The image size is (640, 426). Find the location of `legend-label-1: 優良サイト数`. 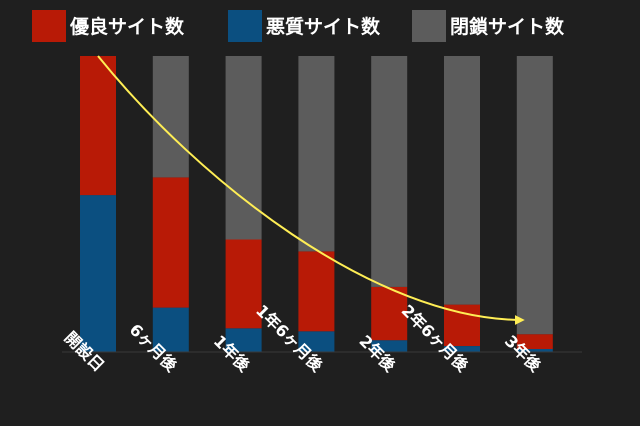

legend-label-1: 優良サイト数 is located at coordinates (127, 26).